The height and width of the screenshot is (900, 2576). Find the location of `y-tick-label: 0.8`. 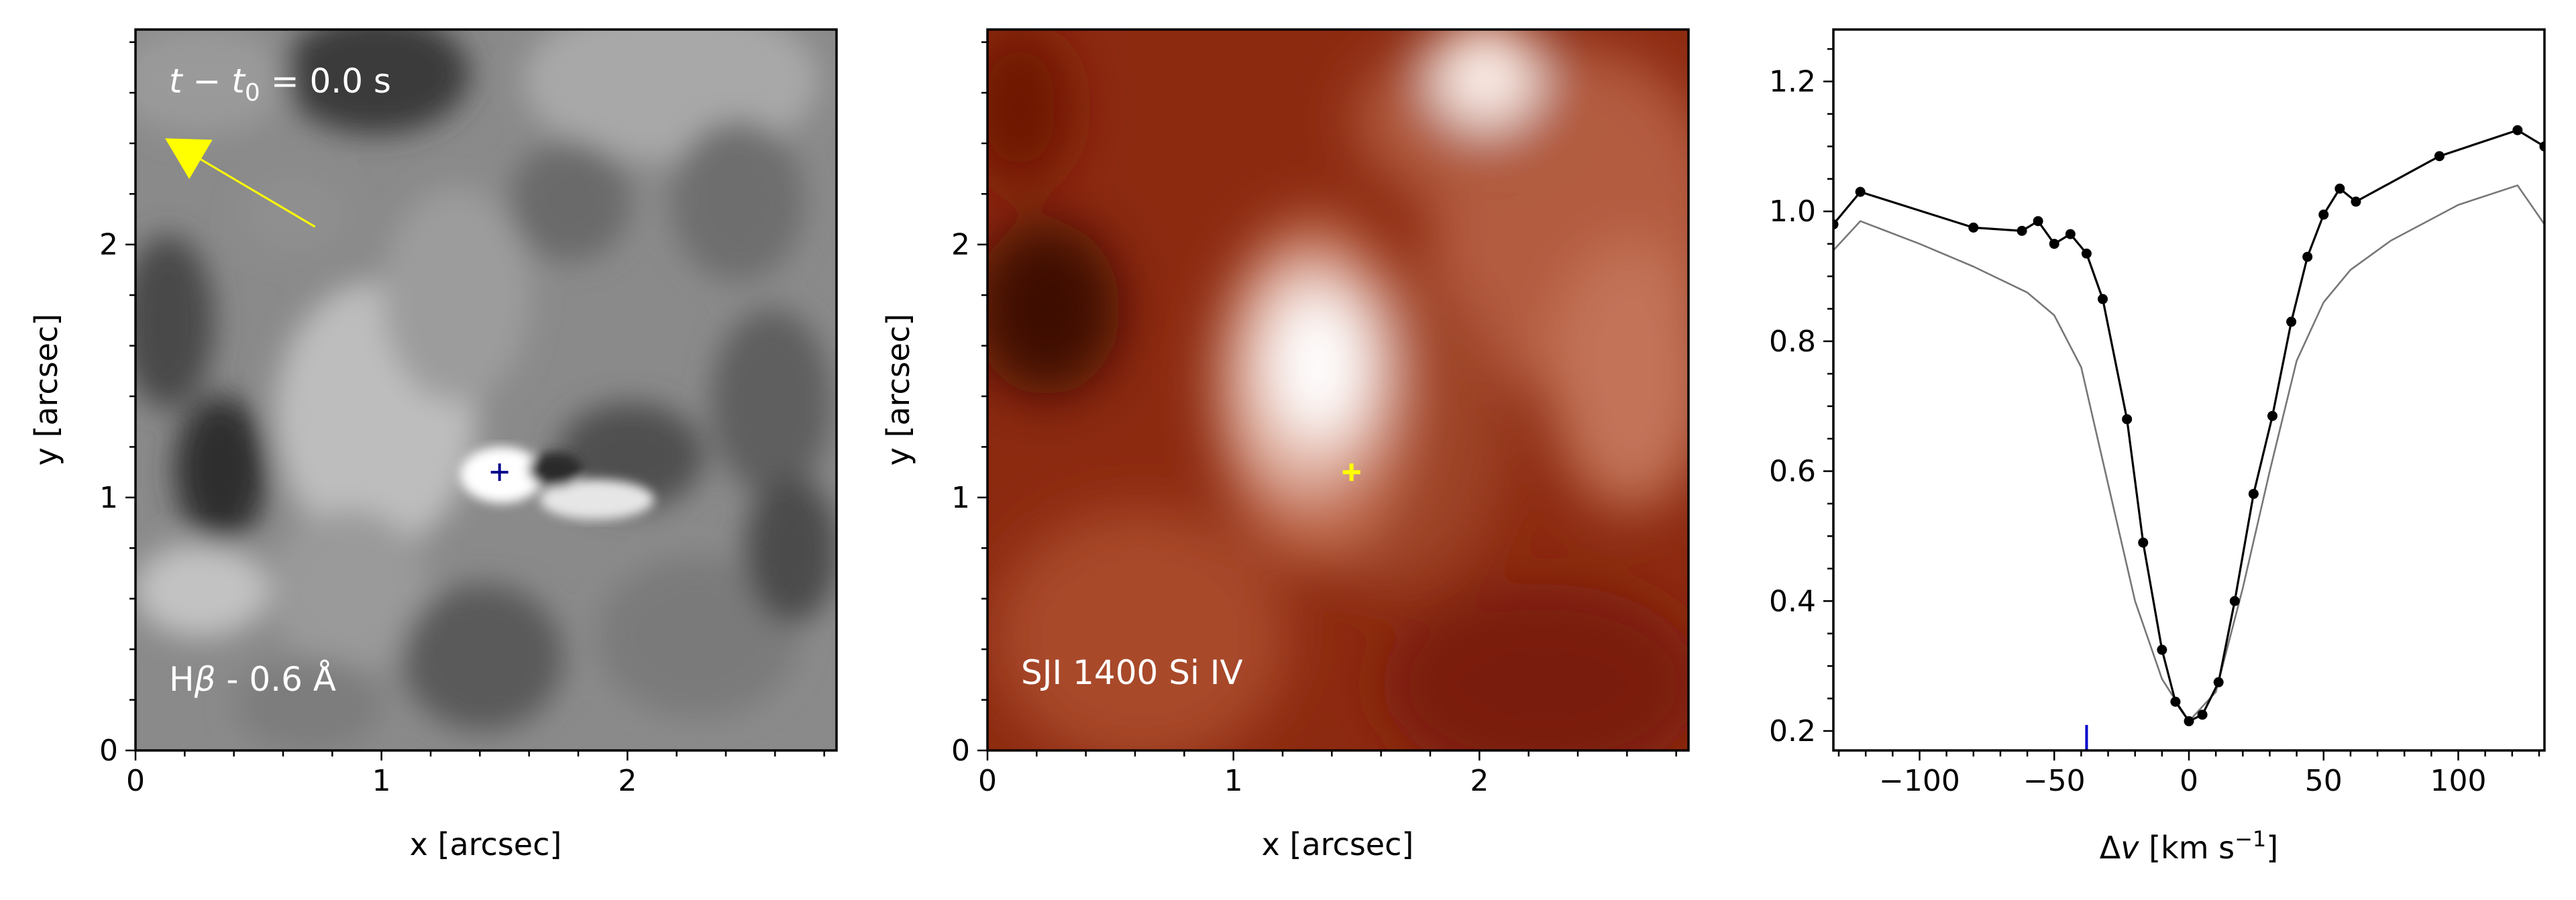

y-tick-label: 0.8 is located at coordinates (1792, 342).